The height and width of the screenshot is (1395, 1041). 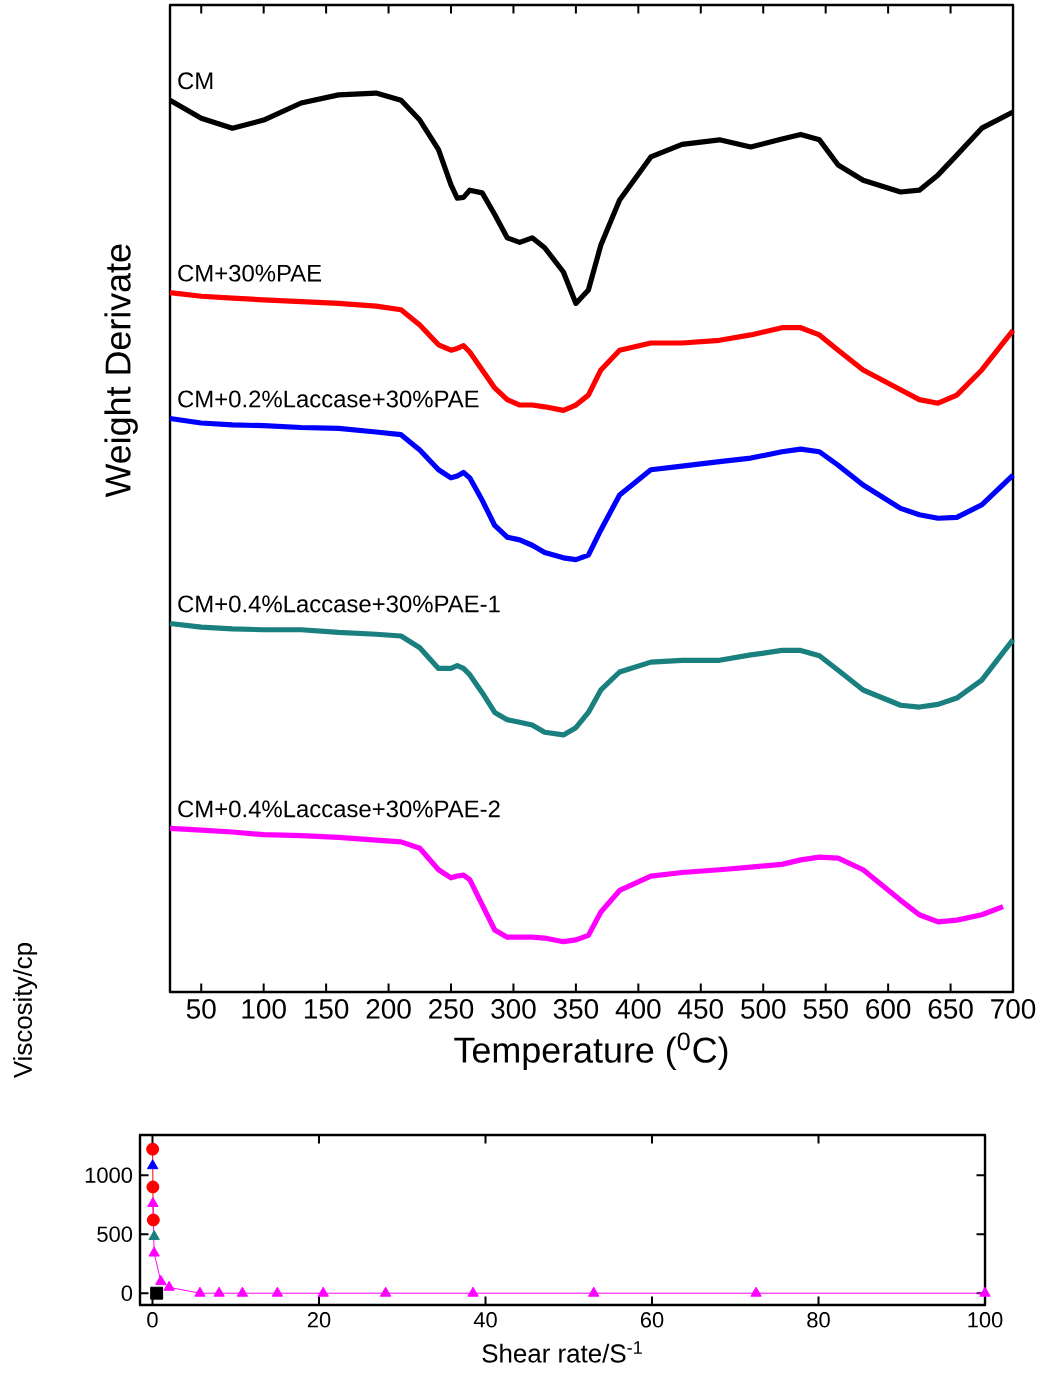 I want to click on x-tick-label: 600, so click(x=888, y=1009).